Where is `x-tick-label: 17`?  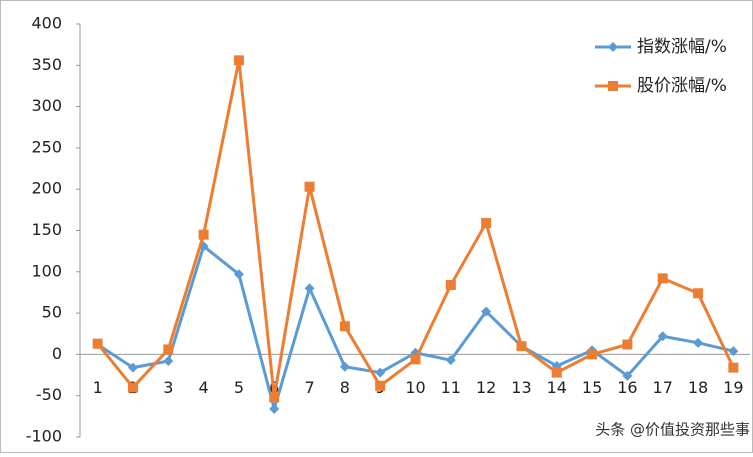 x-tick-label: 17 is located at coordinates (663, 387).